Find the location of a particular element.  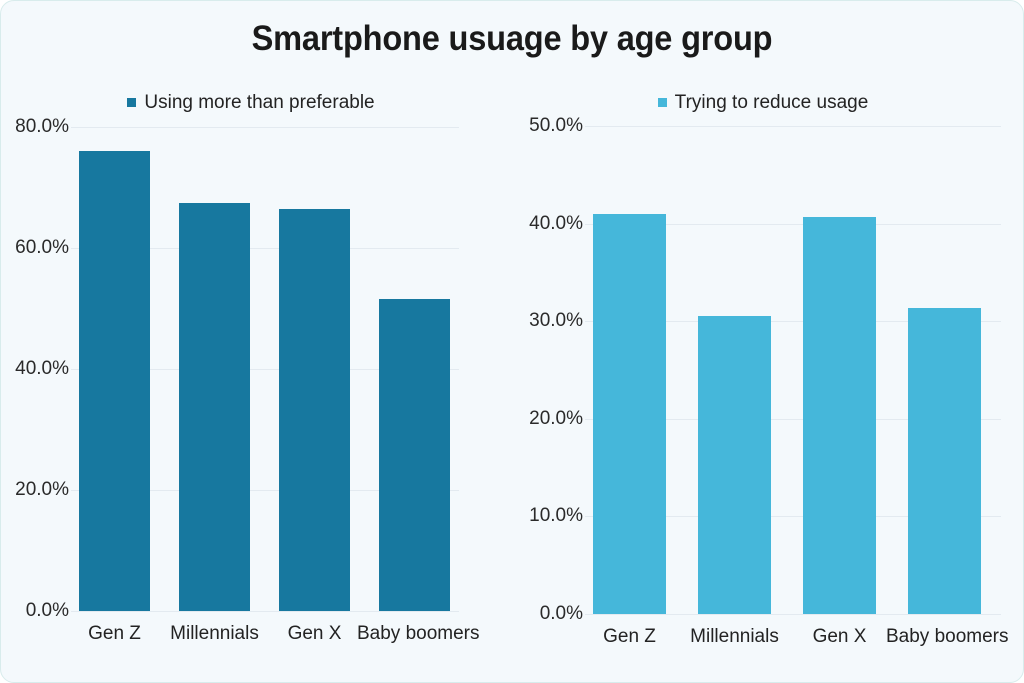

page-title: Smartphone usuage by age group is located at coordinates (512, 38).